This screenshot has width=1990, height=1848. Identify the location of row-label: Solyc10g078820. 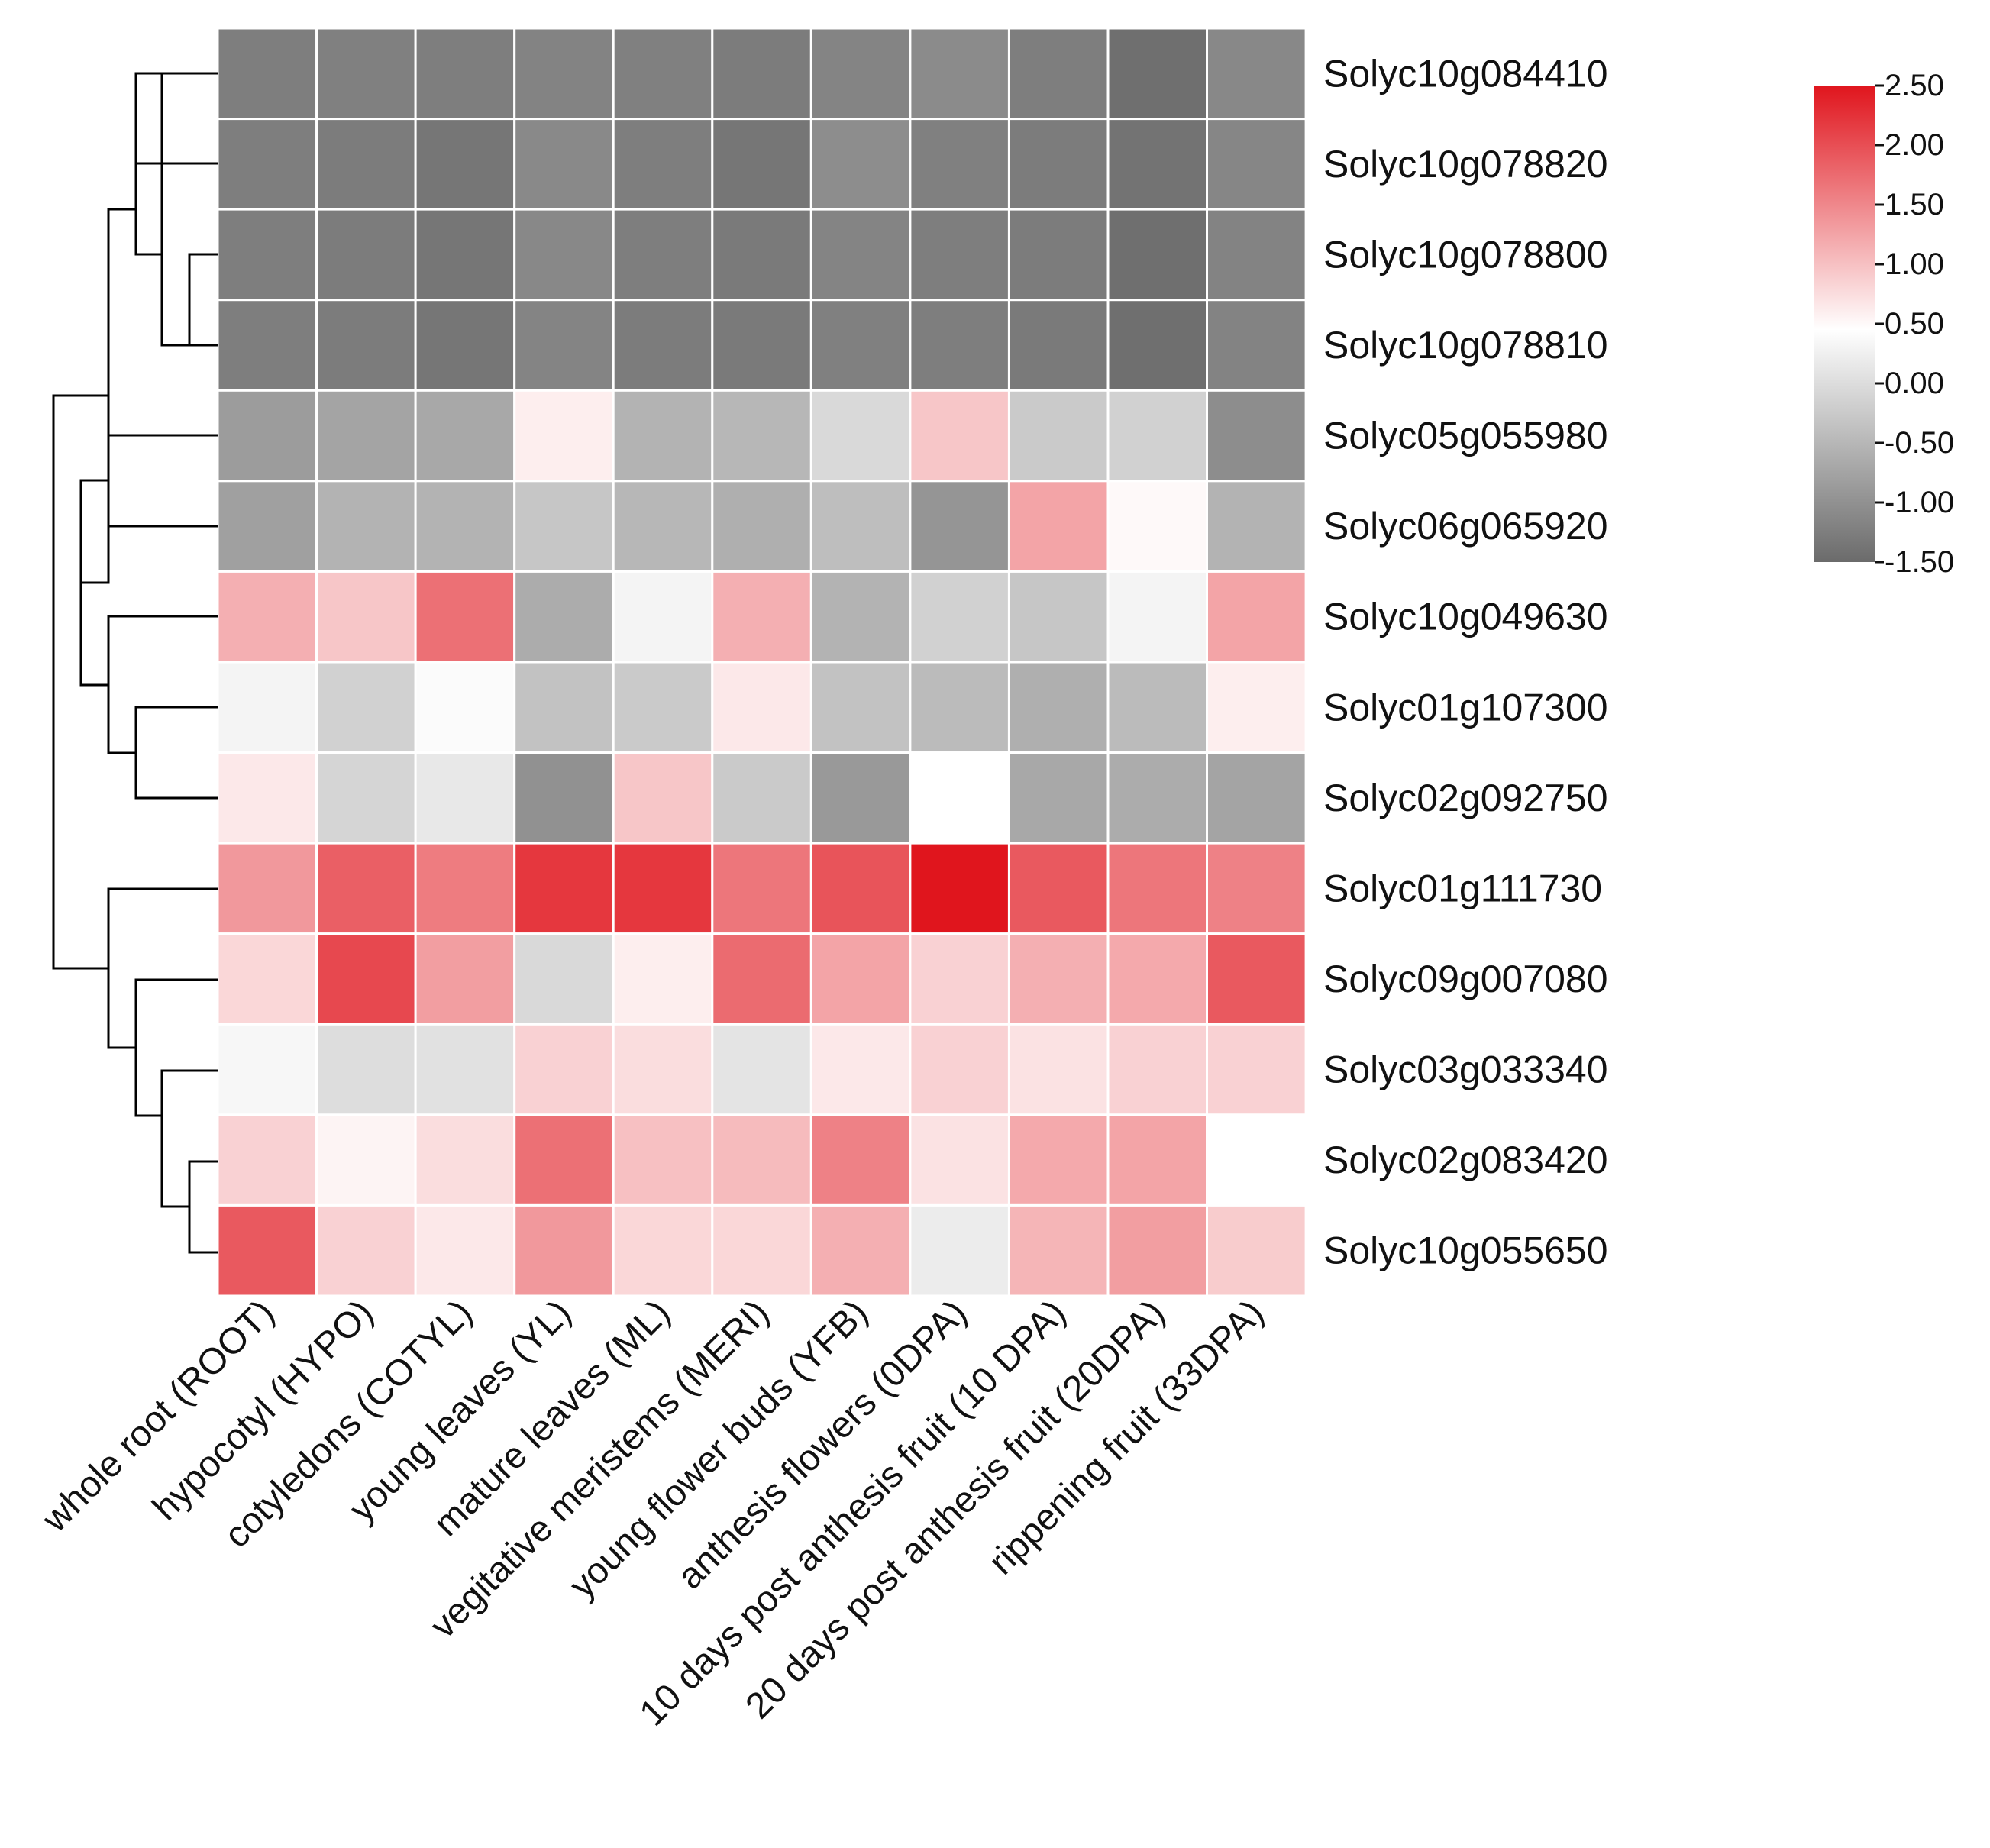
(1465, 164).